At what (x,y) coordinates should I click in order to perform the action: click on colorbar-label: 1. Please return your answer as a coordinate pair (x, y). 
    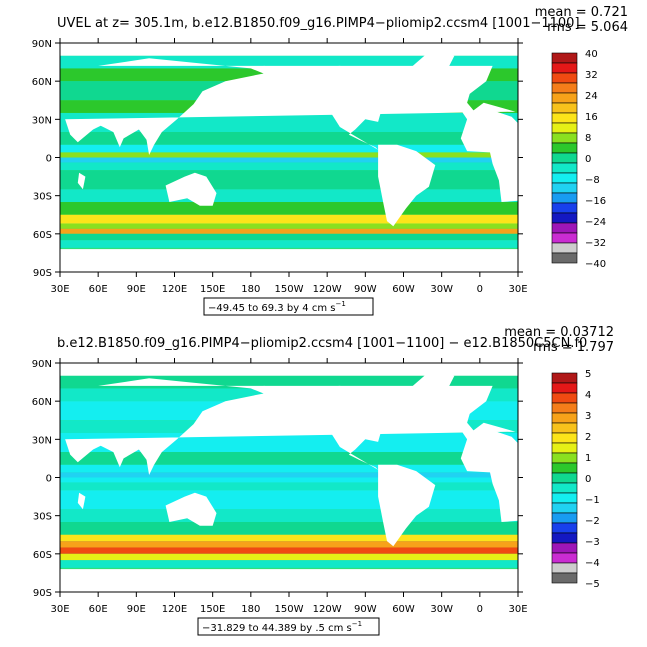
    Looking at the image, I should click on (588, 458).